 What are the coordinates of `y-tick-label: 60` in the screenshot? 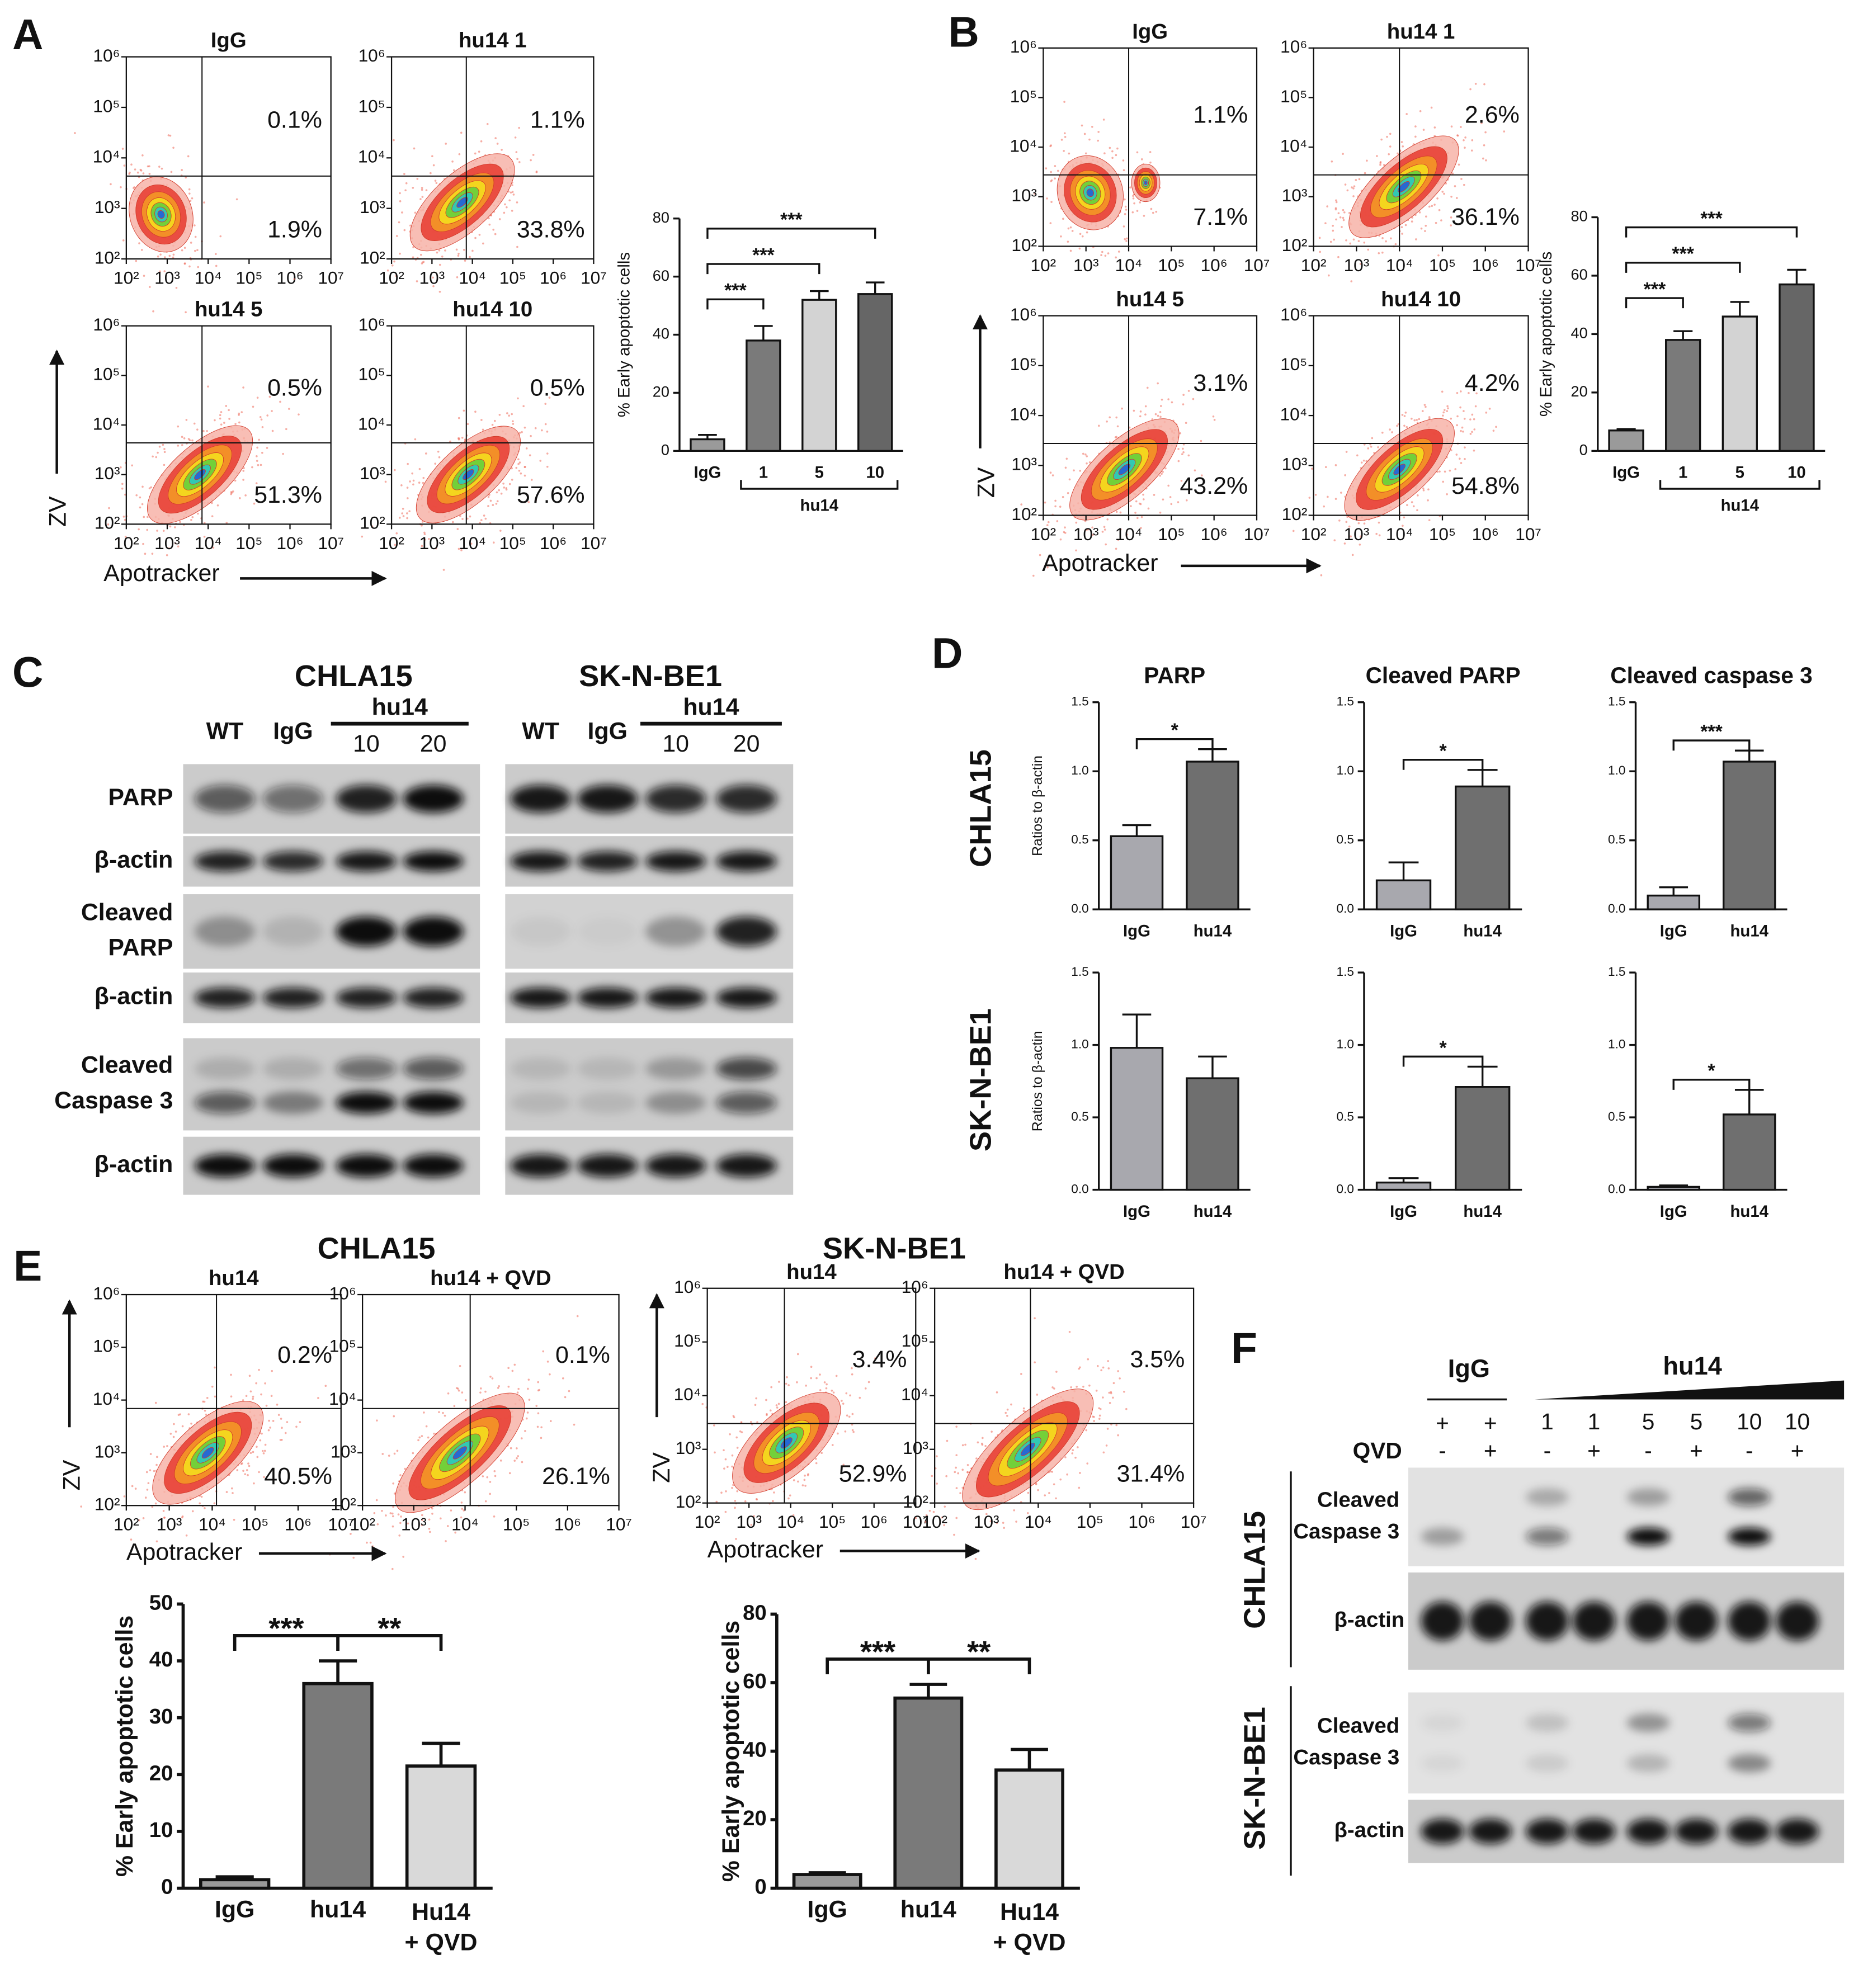 It's located at (755, 1681).